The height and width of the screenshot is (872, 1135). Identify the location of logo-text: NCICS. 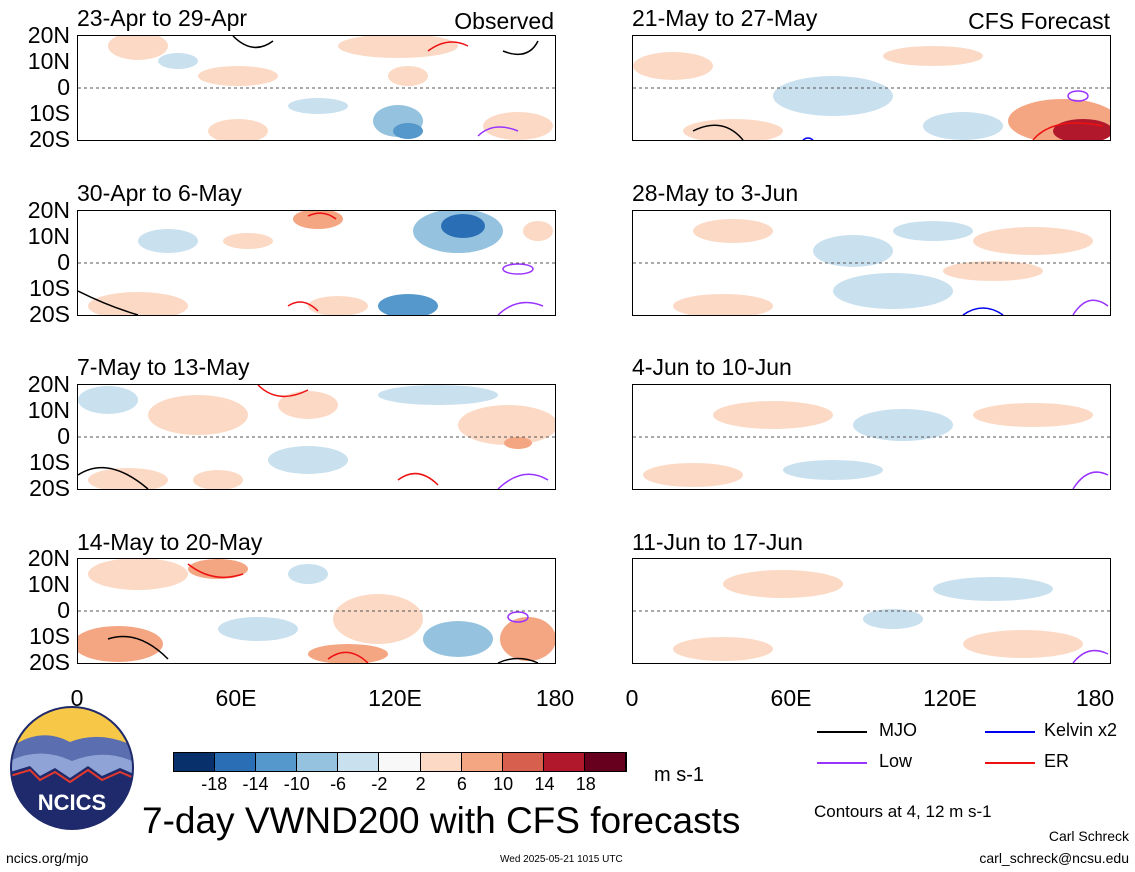
(72, 802).